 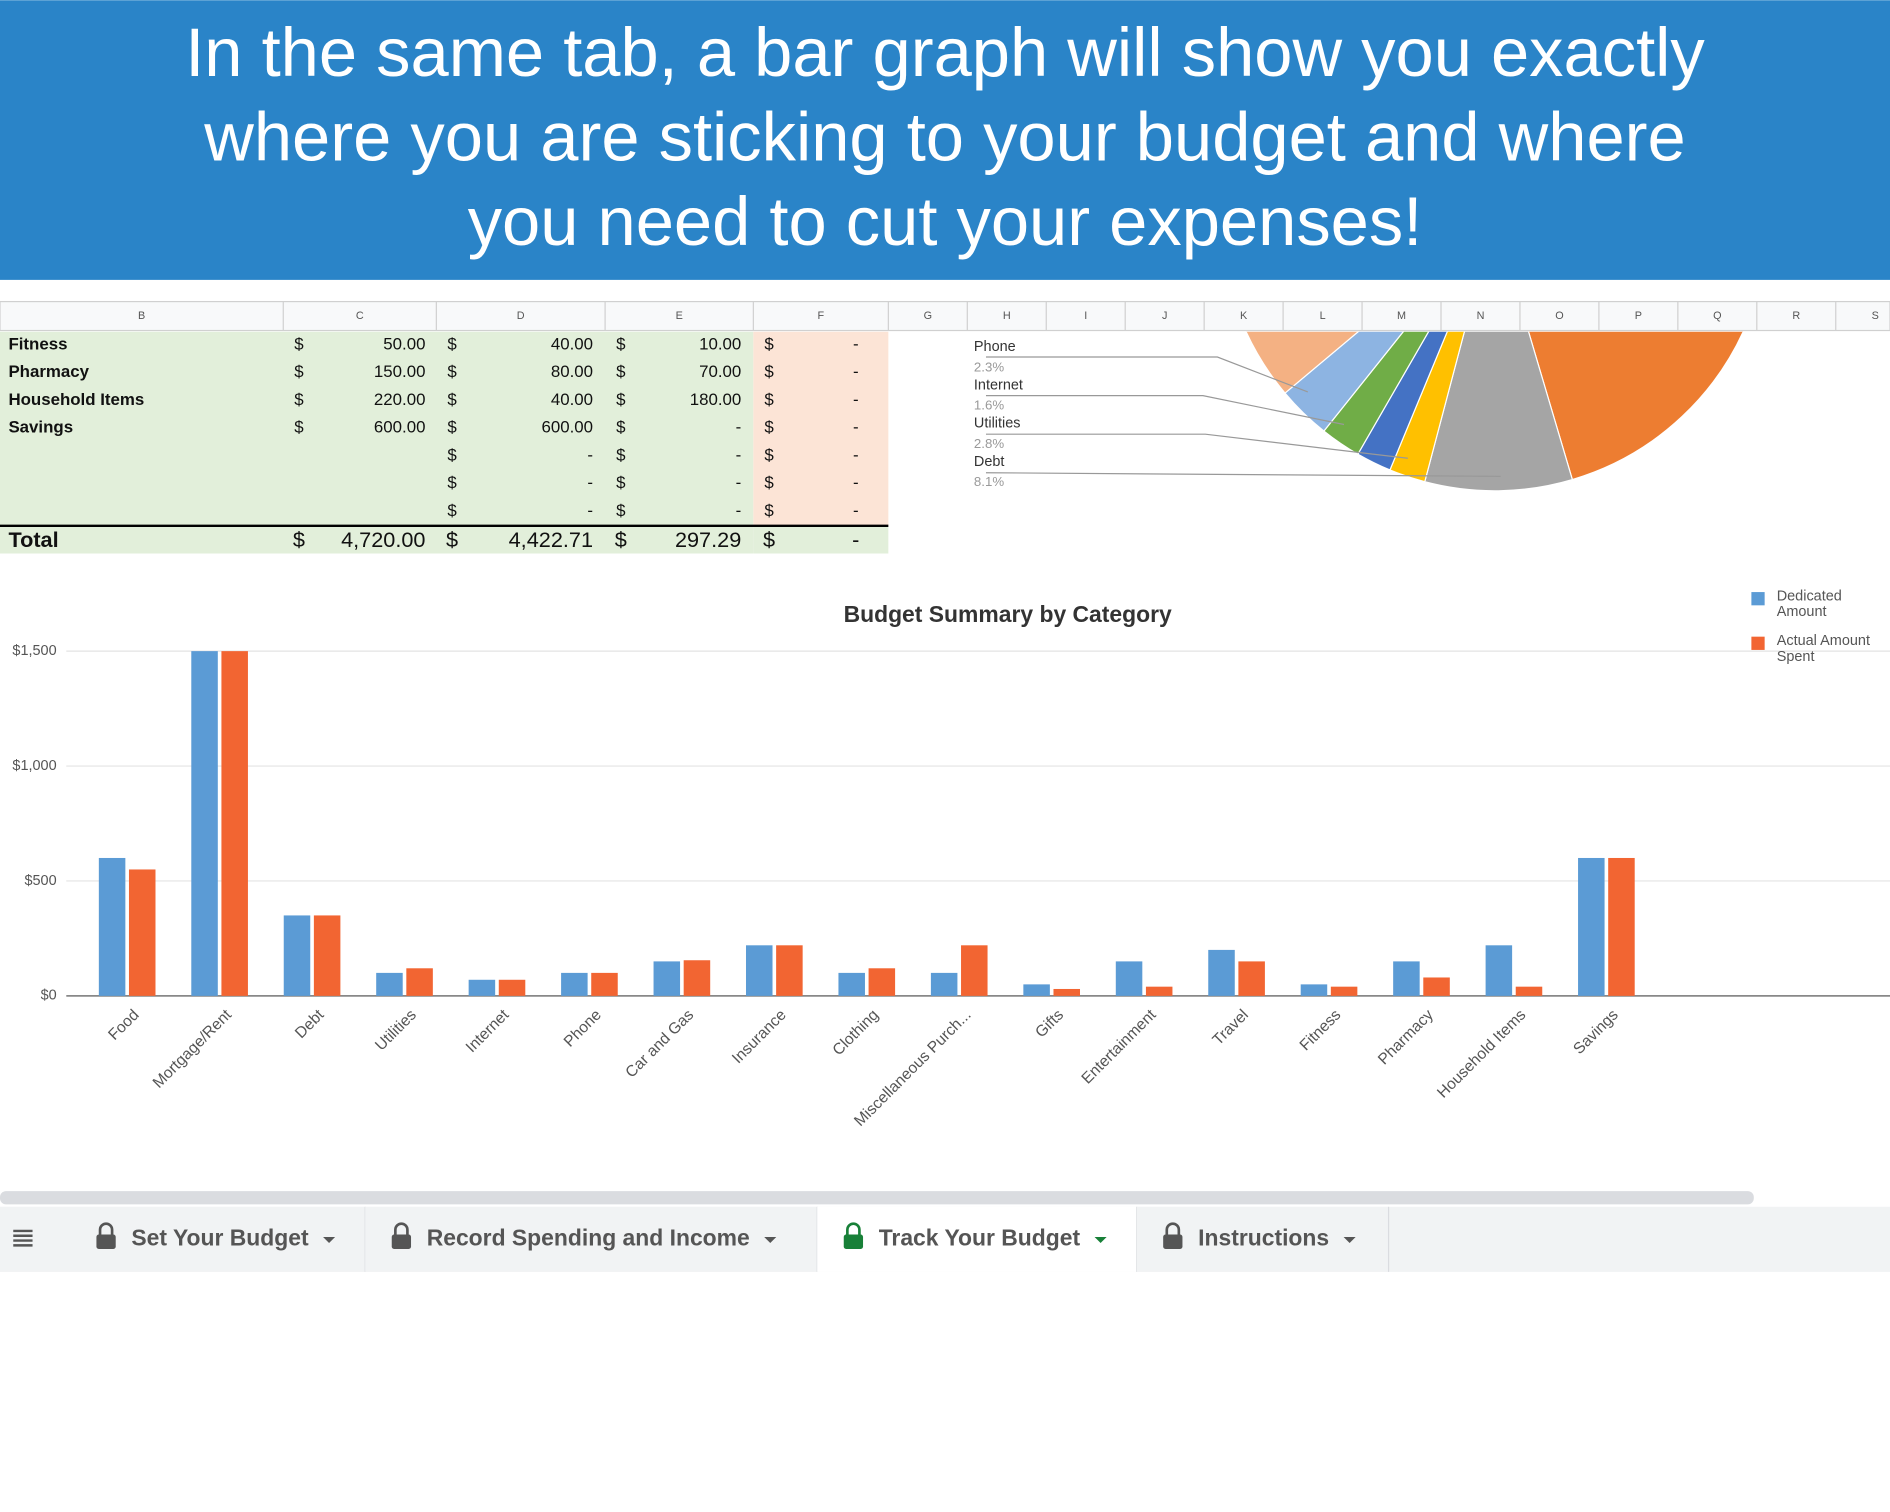 What do you see at coordinates (35, 1239) in the screenshot?
I see `all-sheets-button` at bounding box center [35, 1239].